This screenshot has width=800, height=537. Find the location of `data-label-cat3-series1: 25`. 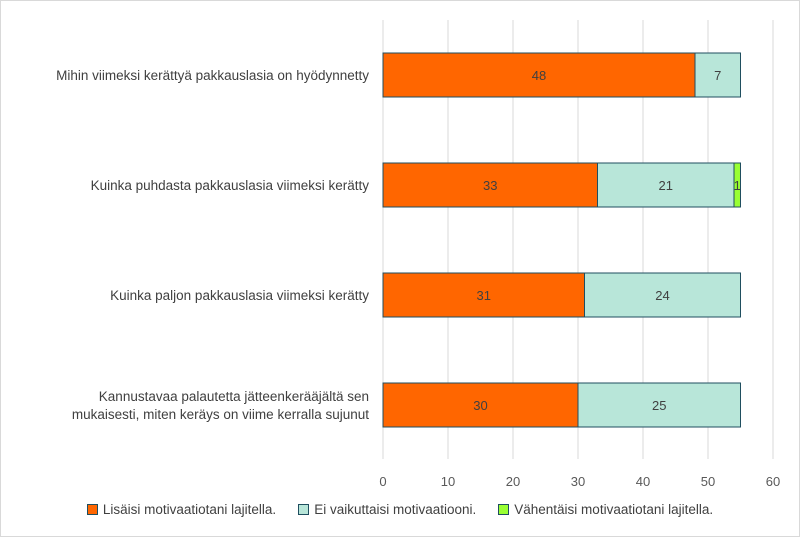

data-label-cat3-series1: 25 is located at coordinates (659, 405).